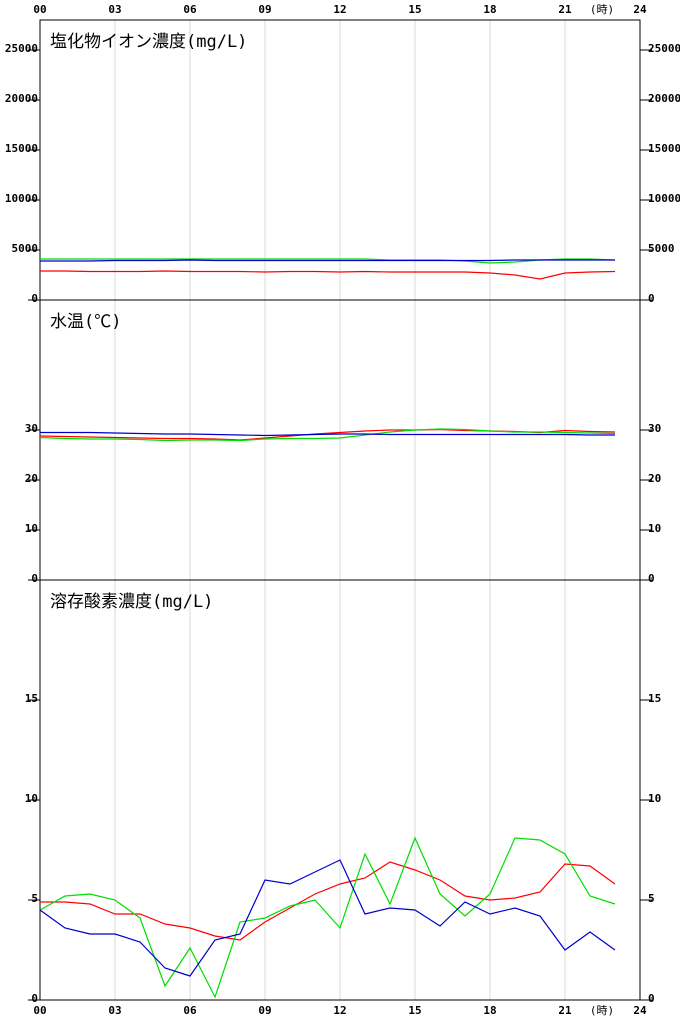  What do you see at coordinates (148, 42) in the screenshot?
I see `panel-title: 塩化物イオン濃度(mg/L)` at bounding box center [148, 42].